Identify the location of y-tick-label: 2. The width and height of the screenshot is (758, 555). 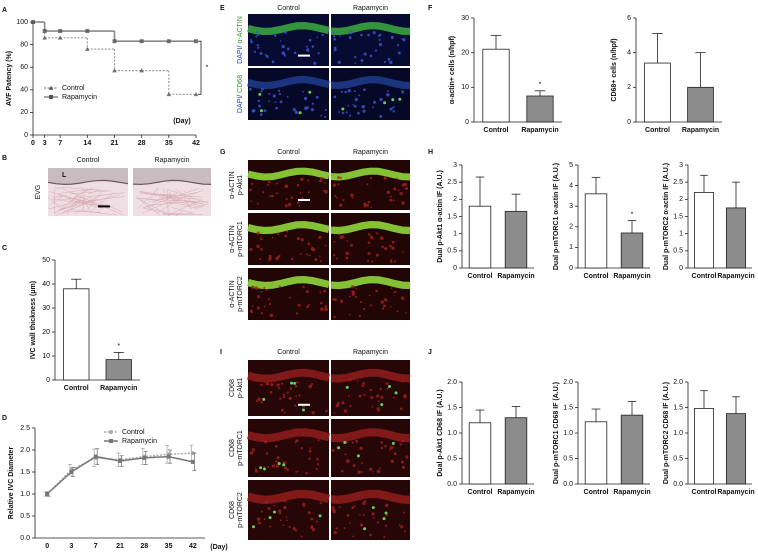
(629, 87).